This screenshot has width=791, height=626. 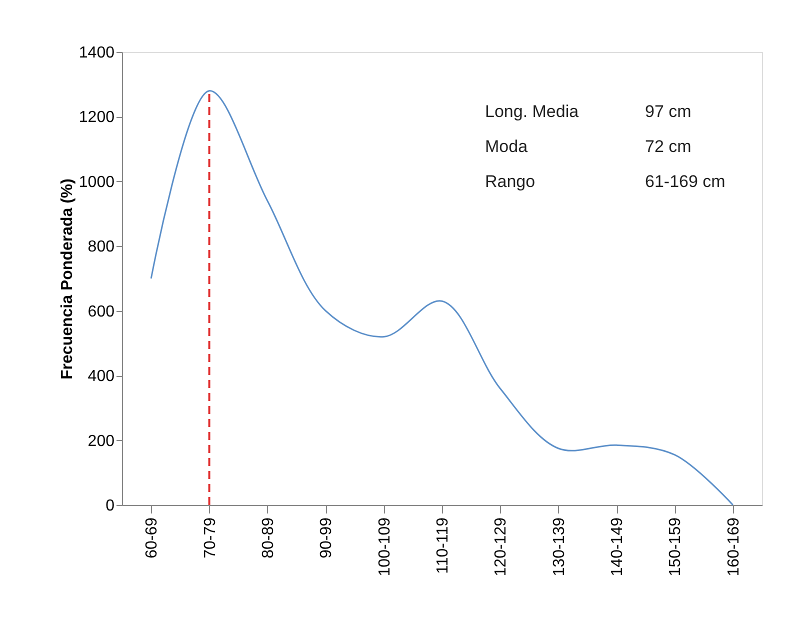 What do you see at coordinates (327, 537) in the screenshot?
I see `x-tick-label: 90-99` at bounding box center [327, 537].